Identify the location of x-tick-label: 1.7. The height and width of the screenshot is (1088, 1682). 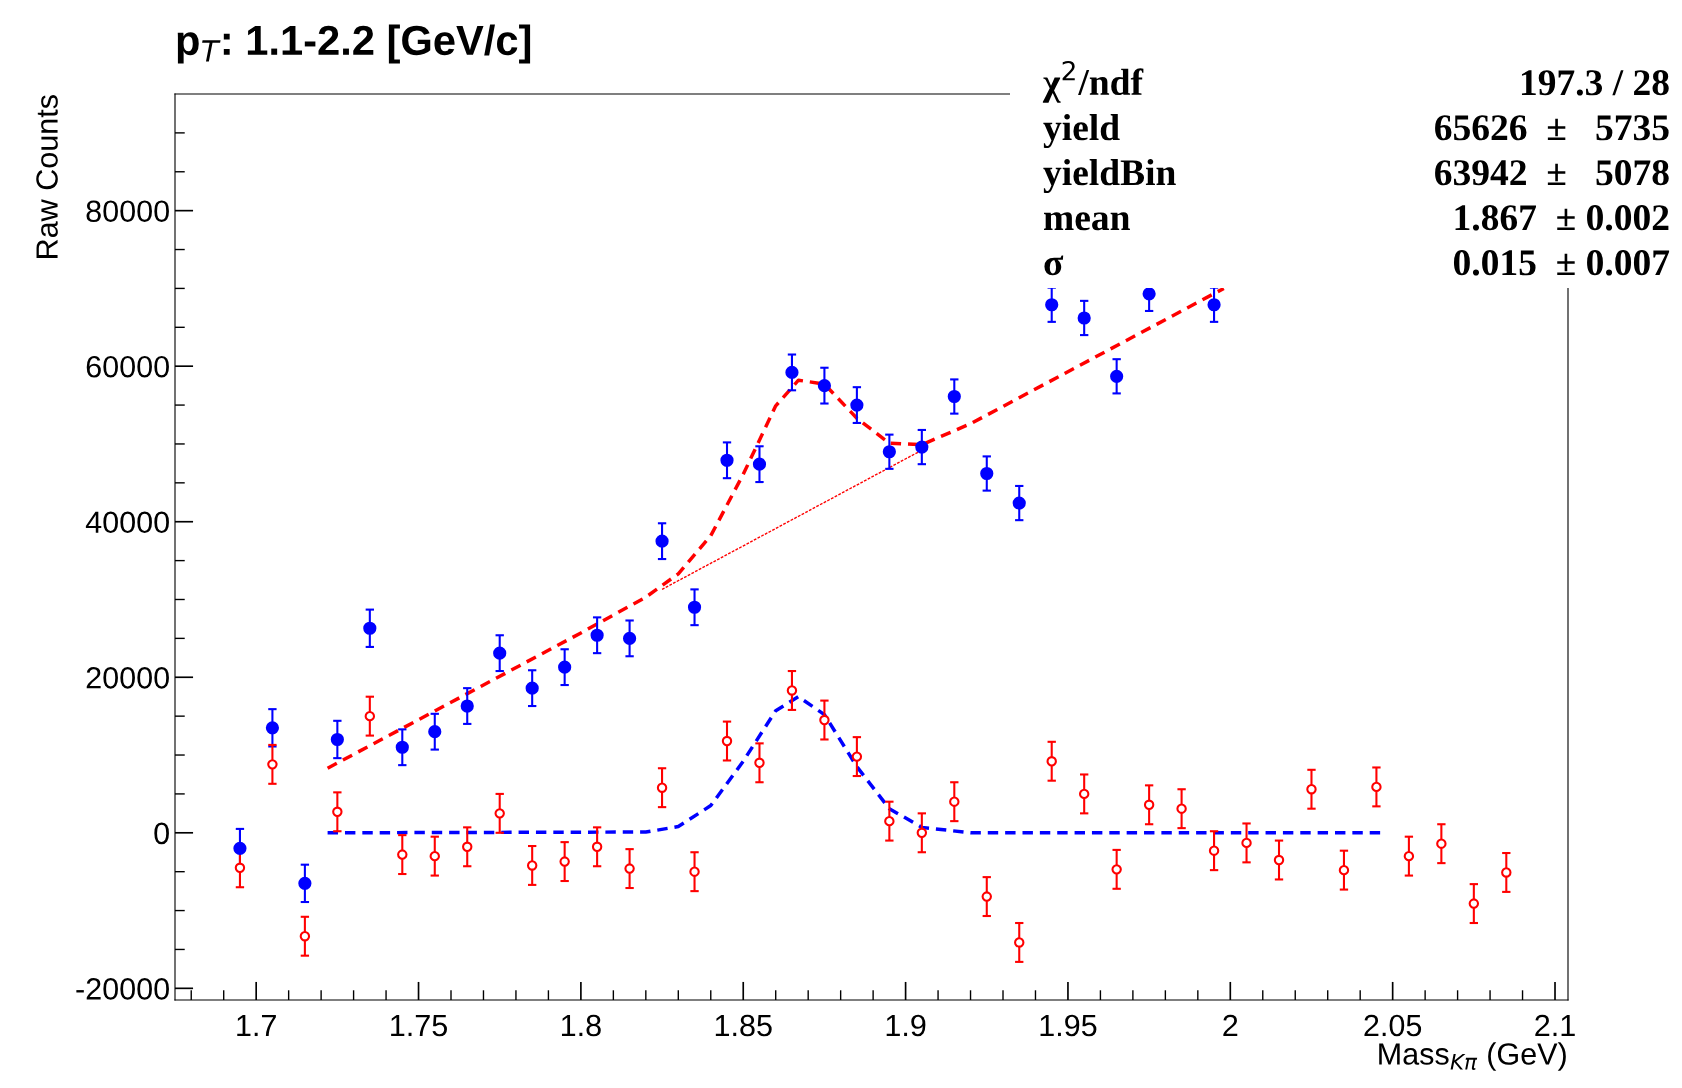
(256, 1026).